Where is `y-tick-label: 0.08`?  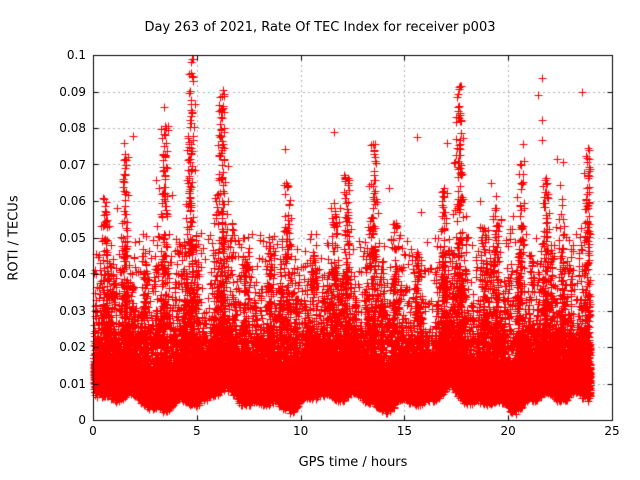
y-tick-label: 0.08 is located at coordinates (72, 128).